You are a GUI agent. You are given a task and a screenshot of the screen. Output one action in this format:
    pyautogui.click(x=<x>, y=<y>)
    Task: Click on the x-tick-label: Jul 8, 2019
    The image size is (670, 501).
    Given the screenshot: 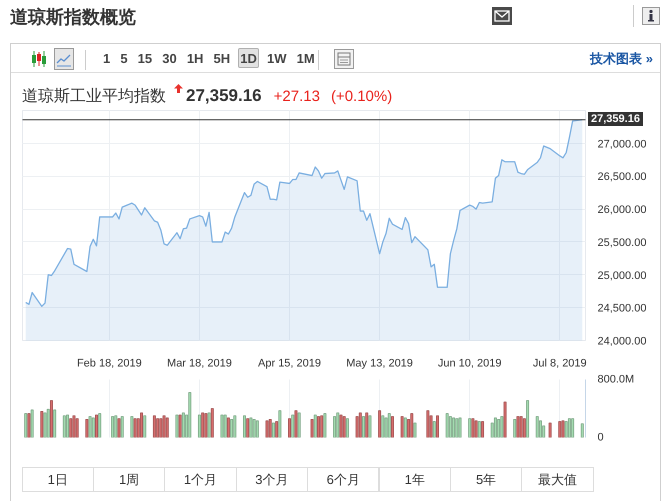 What is the action you would take?
    pyautogui.click(x=559, y=364)
    